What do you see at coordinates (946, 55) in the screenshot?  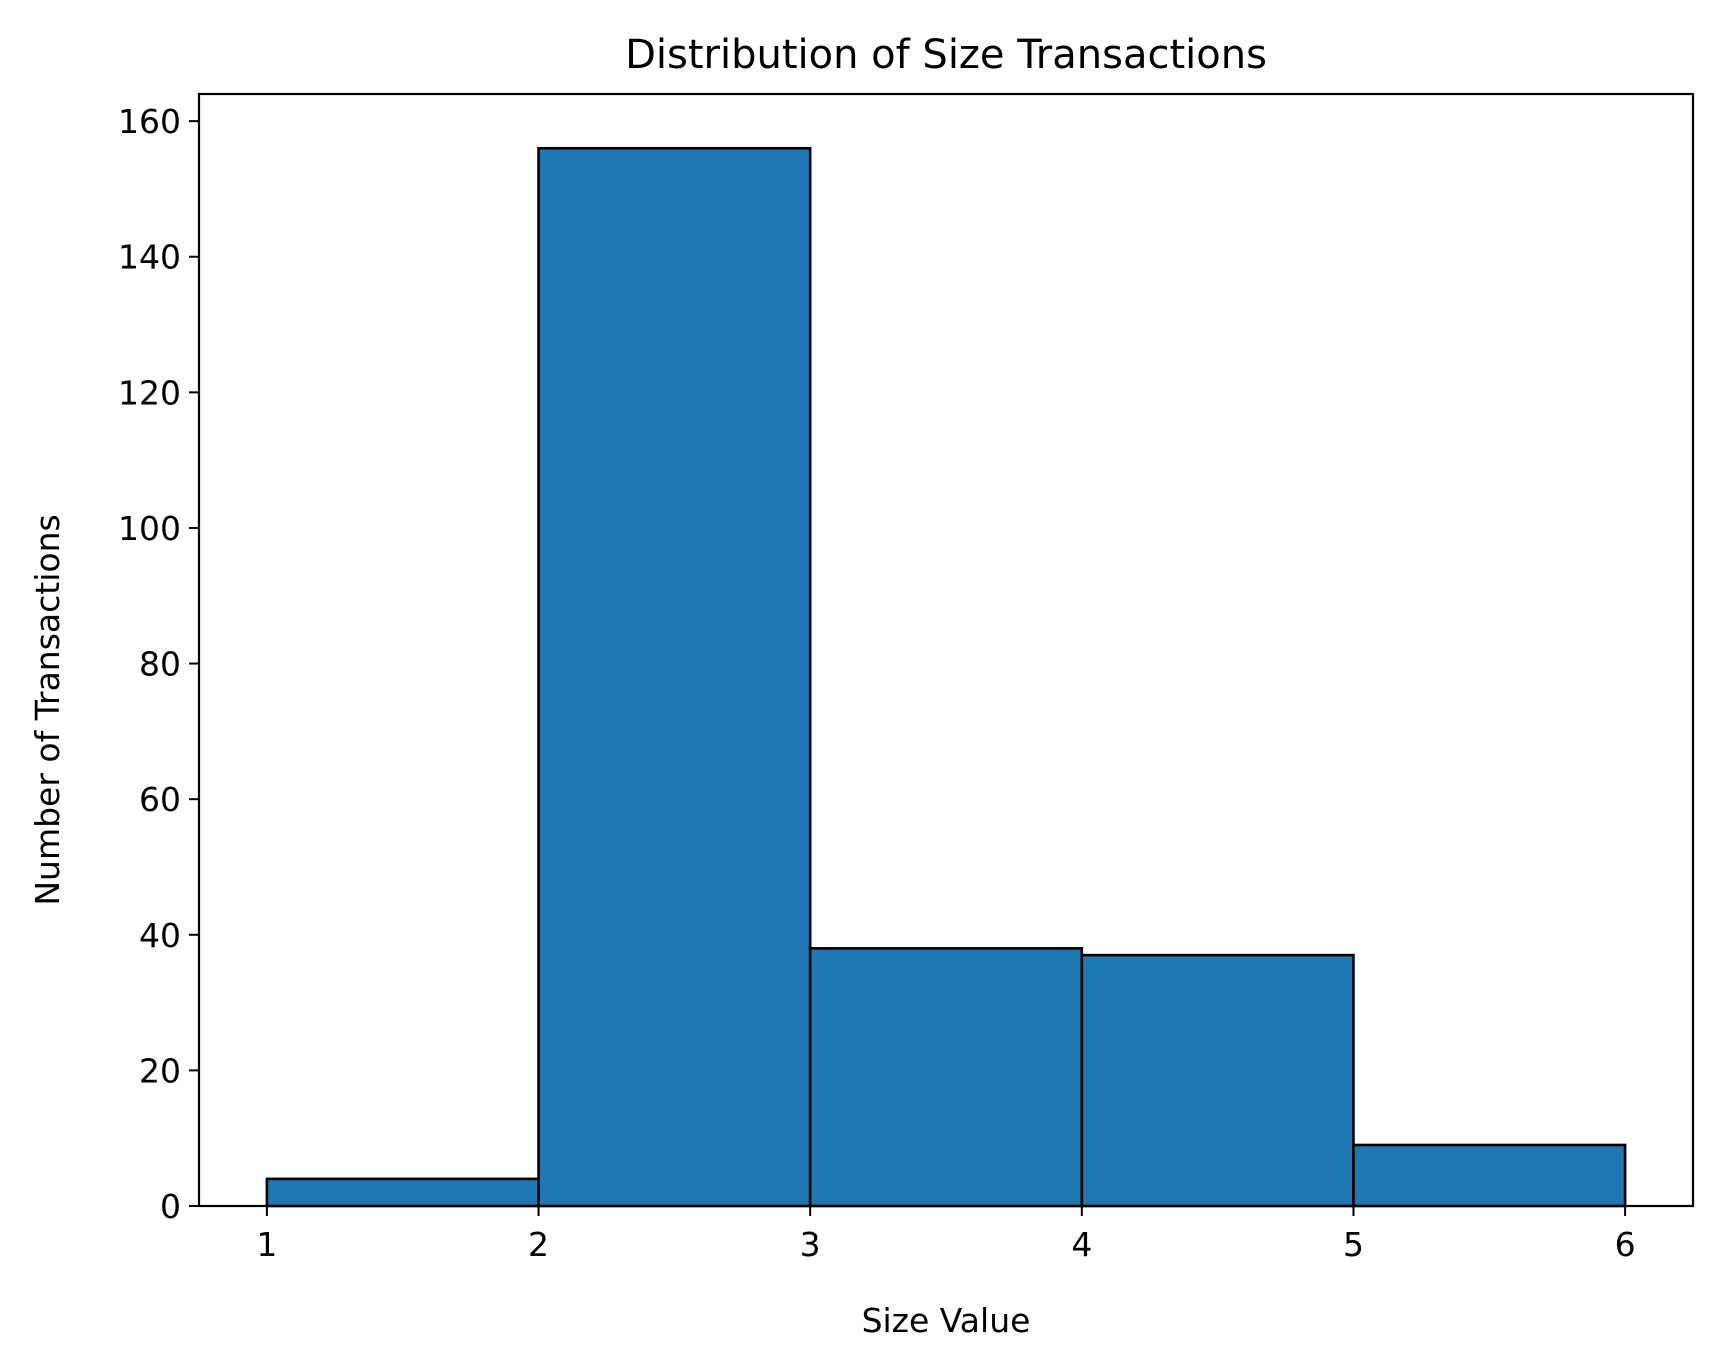 I see `chart-title: Distribution of Size Transactions` at bounding box center [946, 55].